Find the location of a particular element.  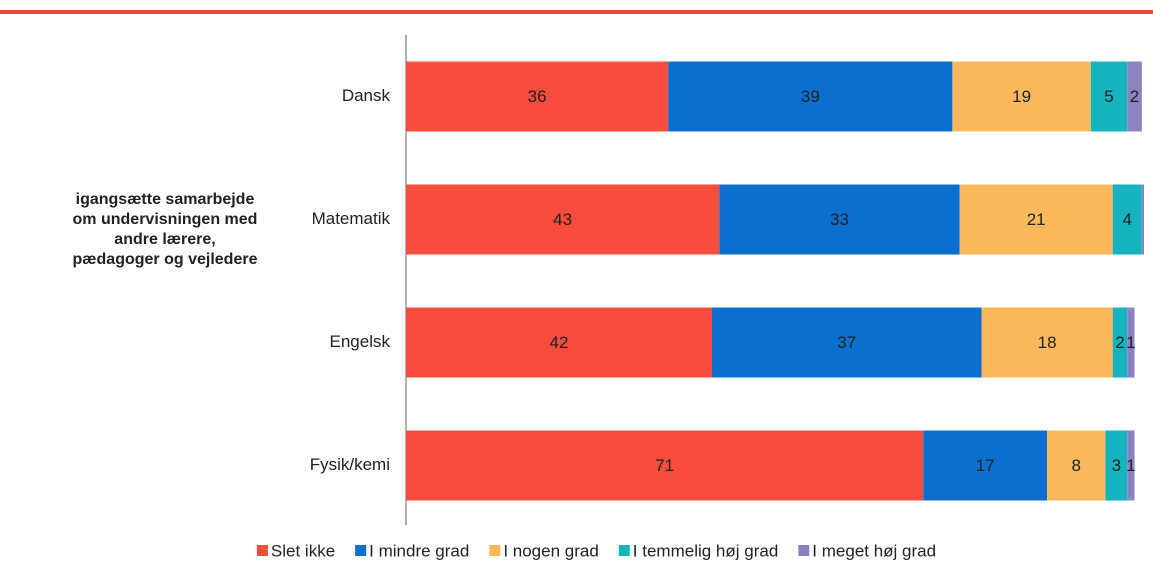

data-label: 18 is located at coordinates (1047, 342).